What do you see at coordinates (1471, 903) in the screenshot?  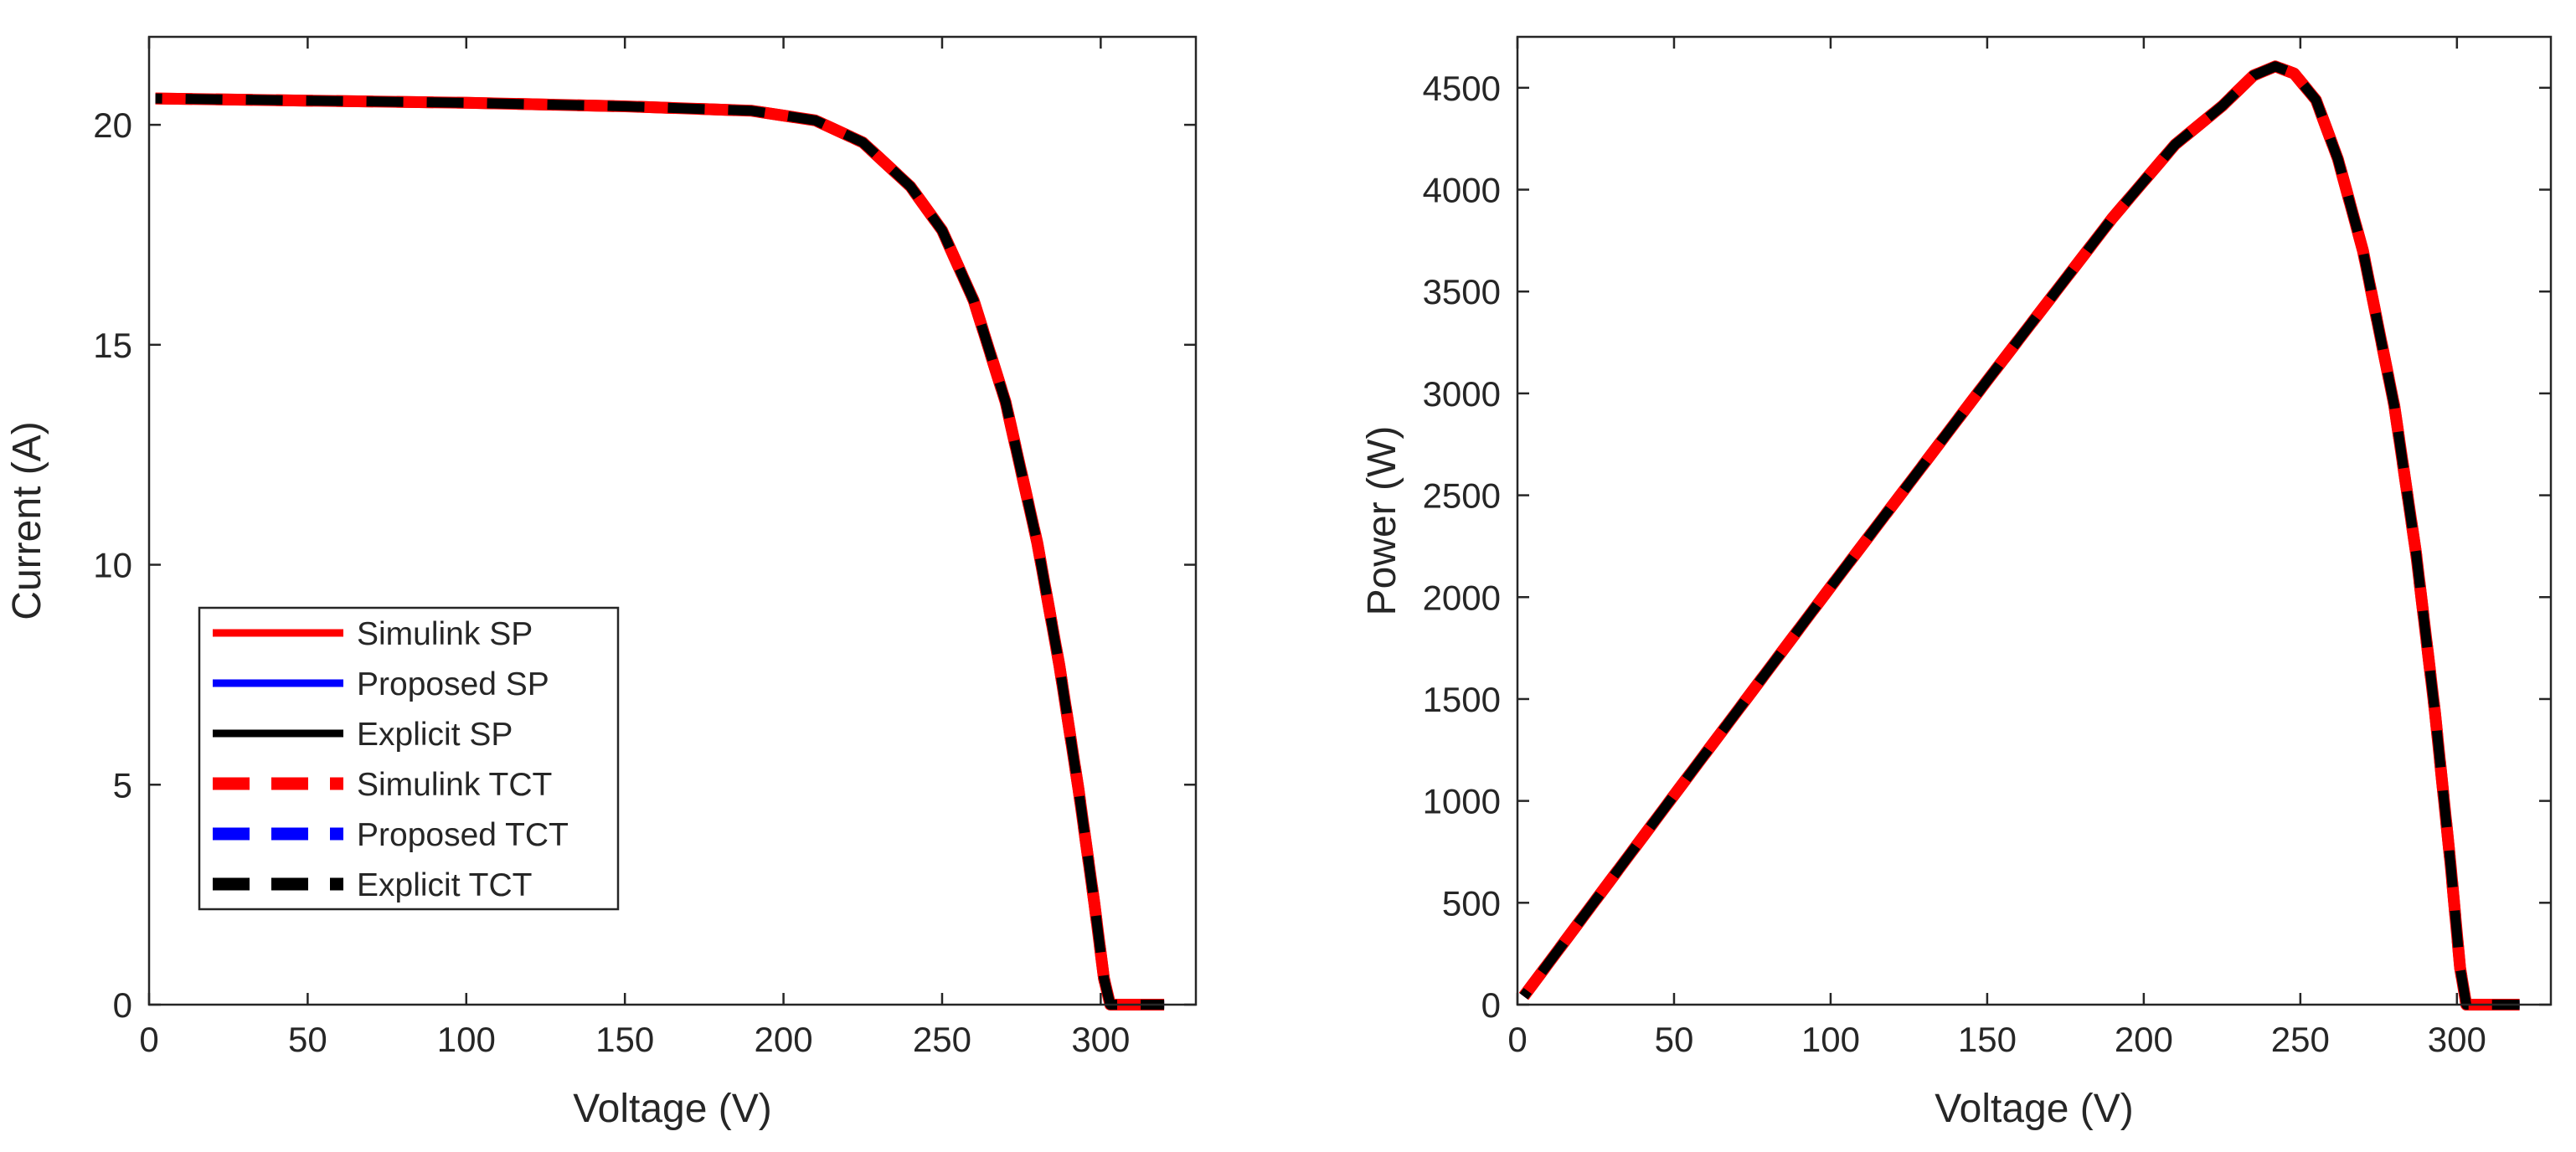 I see `y-tick-label: 500` at bounding box center [1471, 903].